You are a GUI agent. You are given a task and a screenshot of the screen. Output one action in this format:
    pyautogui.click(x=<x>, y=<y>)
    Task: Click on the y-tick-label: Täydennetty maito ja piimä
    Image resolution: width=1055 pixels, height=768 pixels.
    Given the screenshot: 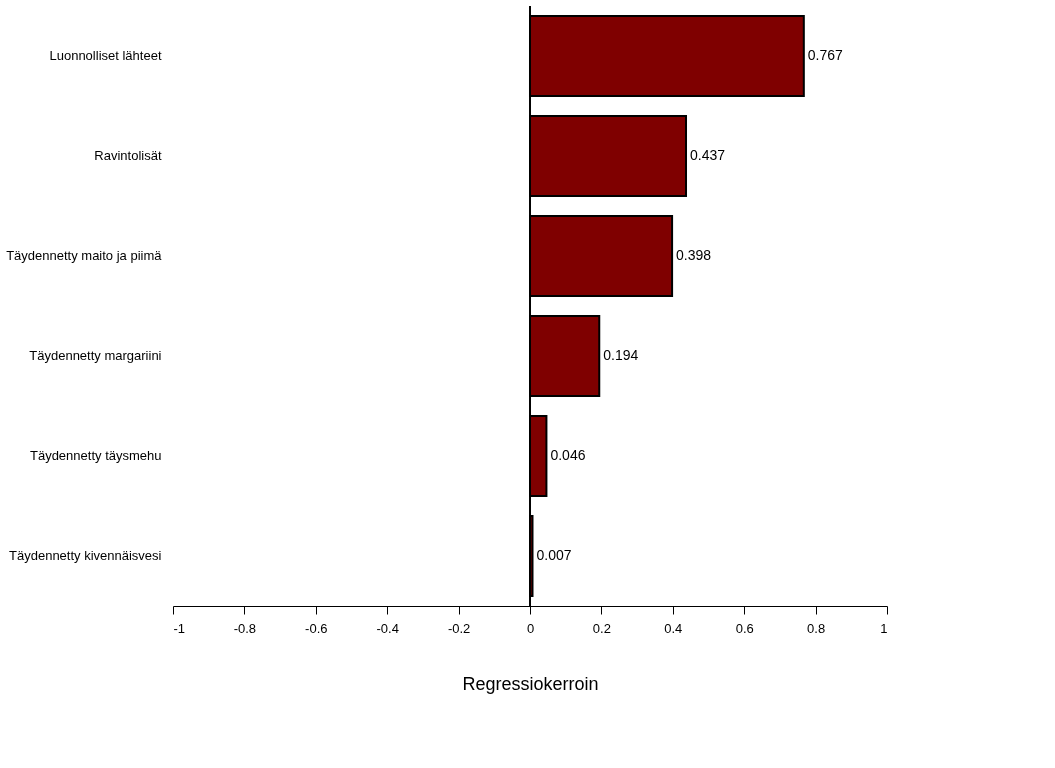 What is the action you would take?
    pyautogui.click(x=84, y=255)
    